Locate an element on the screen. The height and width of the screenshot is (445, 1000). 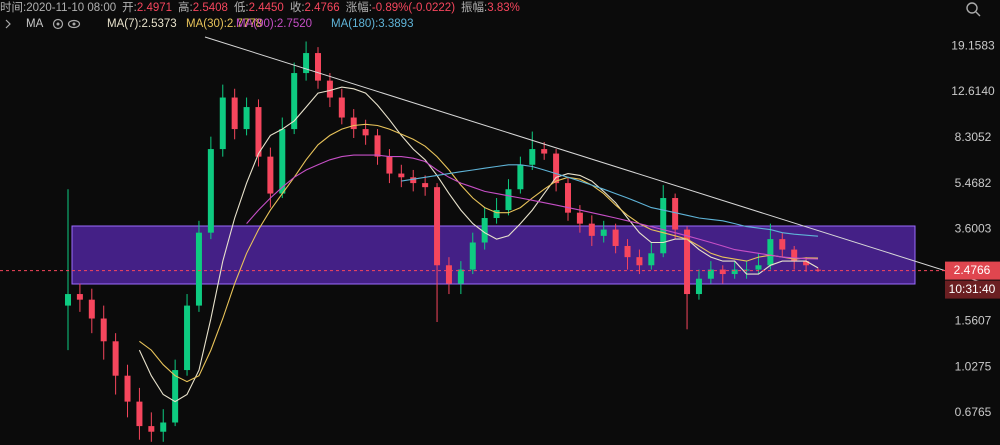
ohlc-label: 时间: is located at coordinates (13, 8).